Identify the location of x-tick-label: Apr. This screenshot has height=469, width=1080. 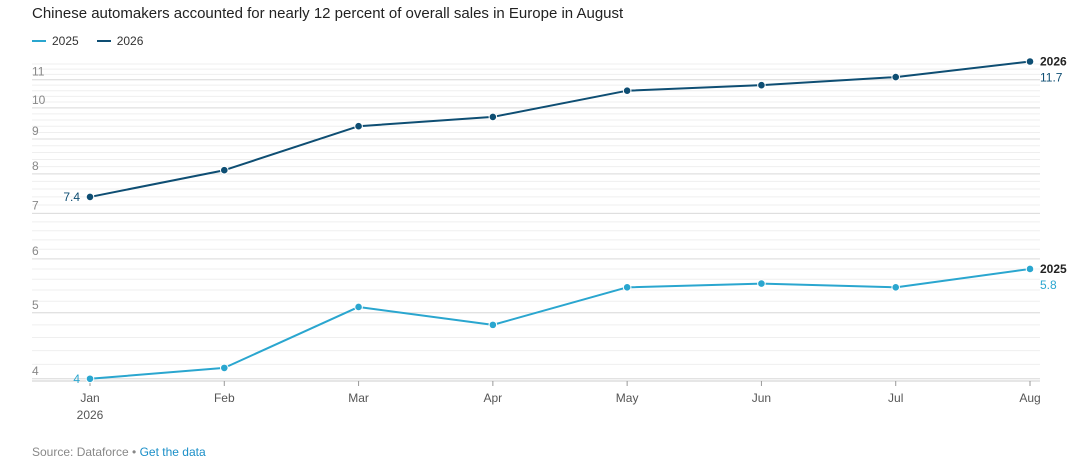
(493, 398).